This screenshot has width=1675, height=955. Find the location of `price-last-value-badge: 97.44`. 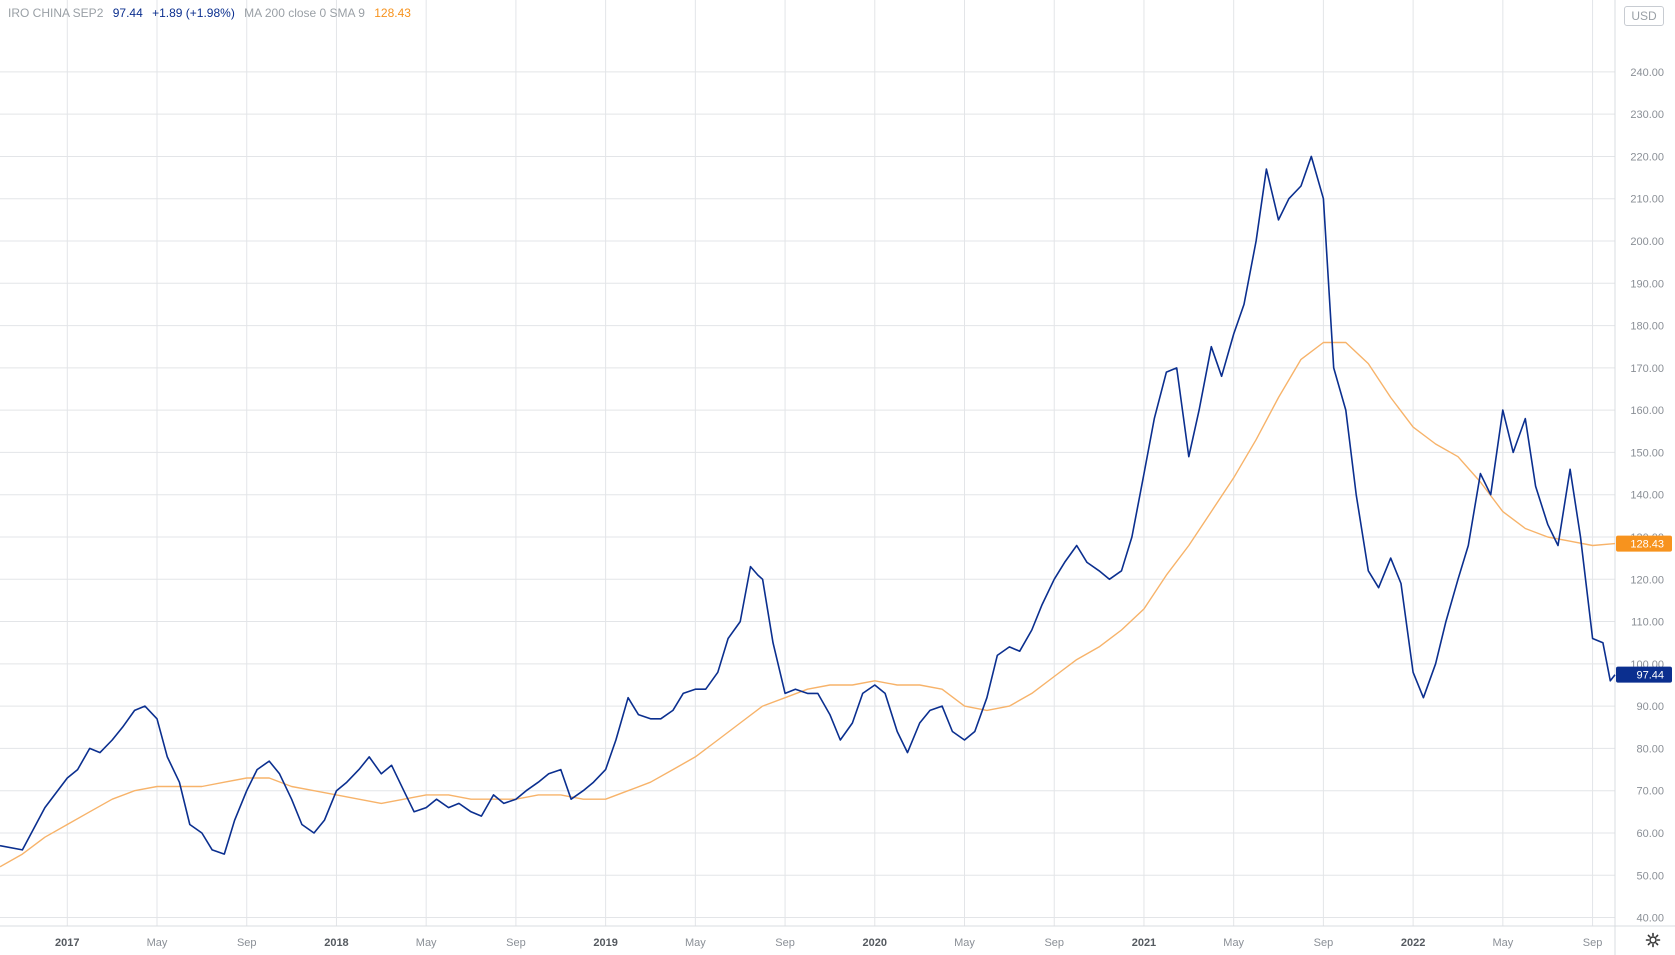

price-last-value-badge: 97.44 is located at coordinates (1650, 676).